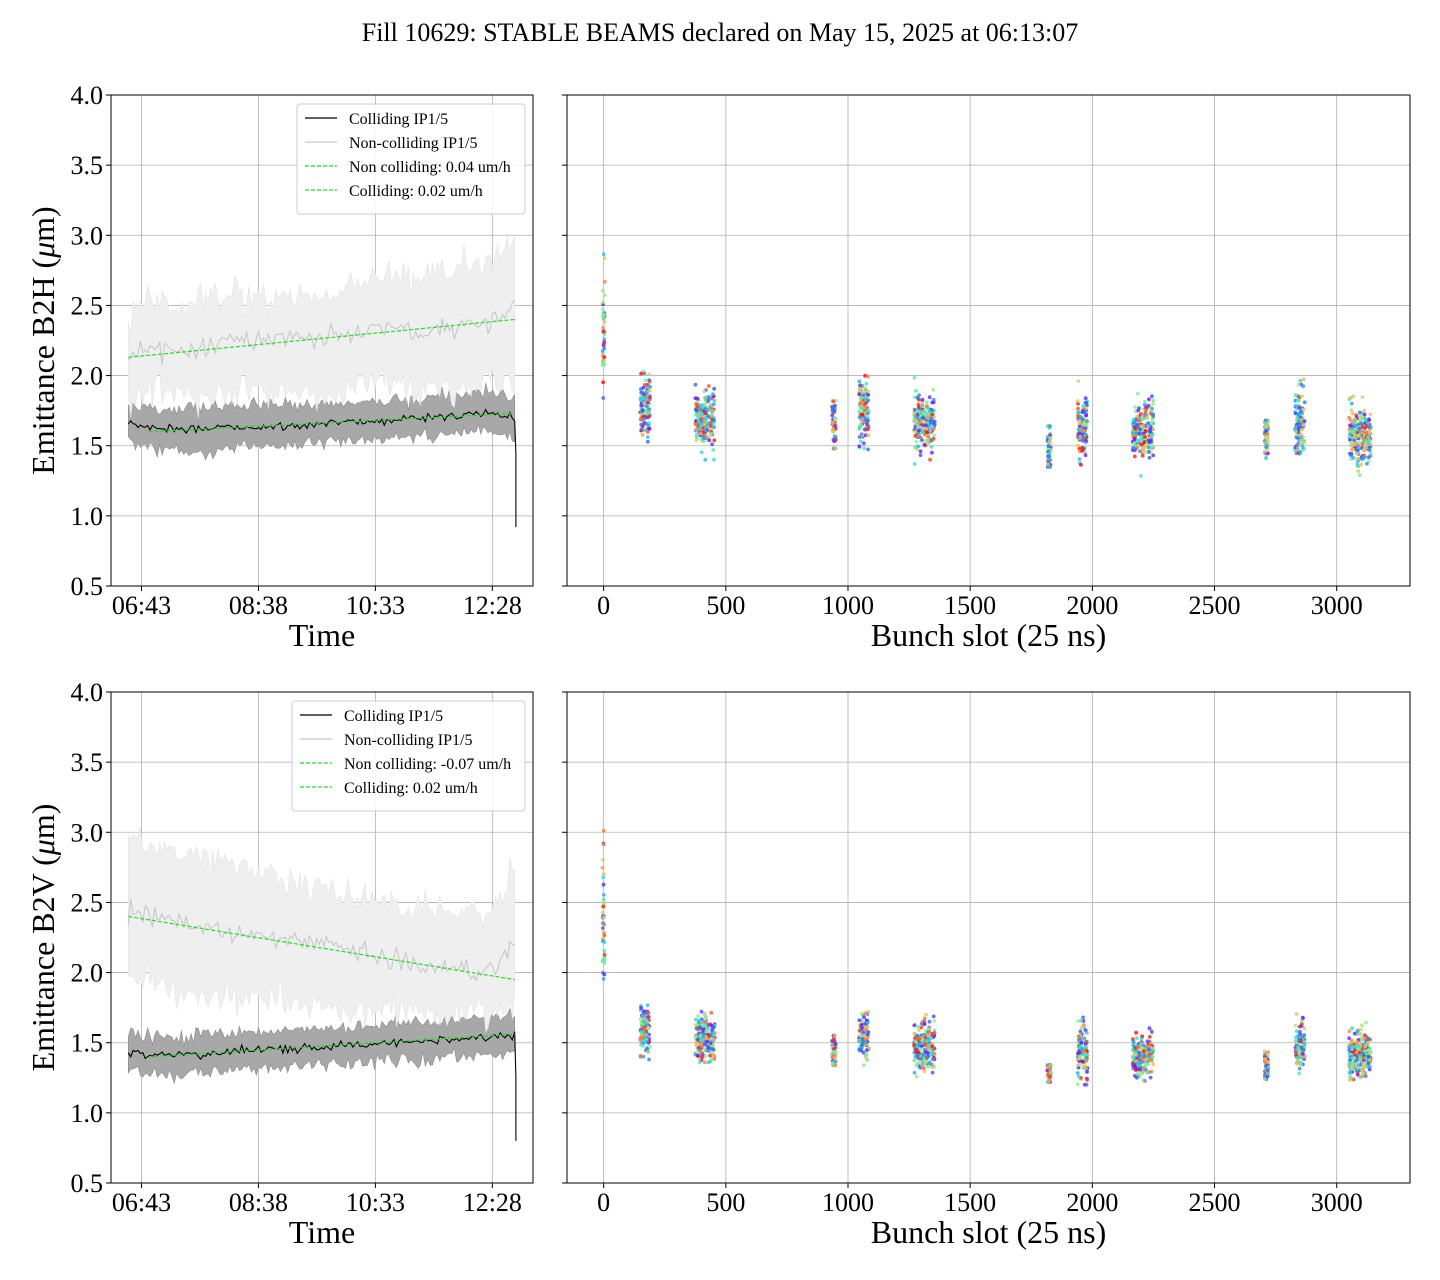 Image resolution: width=1440 pixels, height=1280 pixels. Describe the element at coordinates (87, 446) in the screenshot. I see `y-tick-label: 1.5` at that location.